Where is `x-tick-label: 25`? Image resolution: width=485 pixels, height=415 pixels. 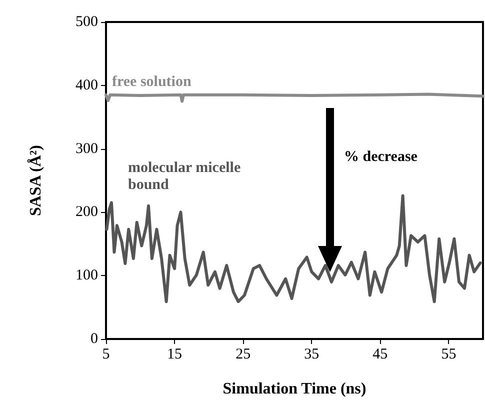 x-tick-label: 25 is located at coordinates (243, 354).